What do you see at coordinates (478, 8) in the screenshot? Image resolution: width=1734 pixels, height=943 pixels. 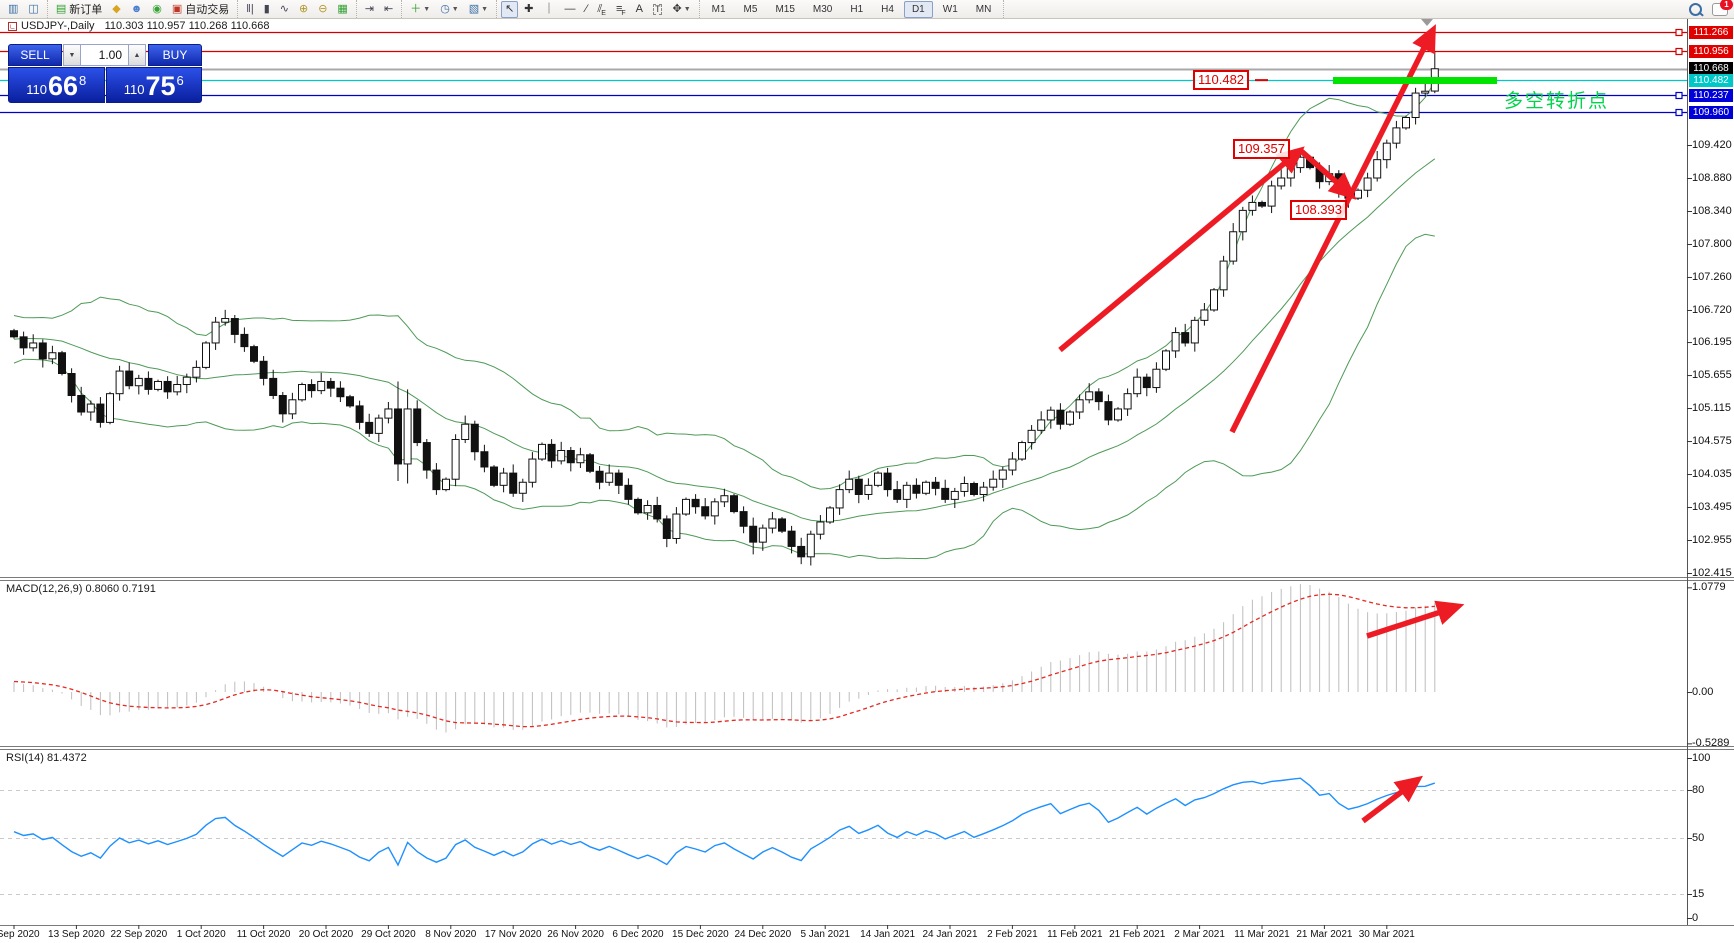 I see `templates-icon: ▧ ▼` at bounding box center [478, 8].